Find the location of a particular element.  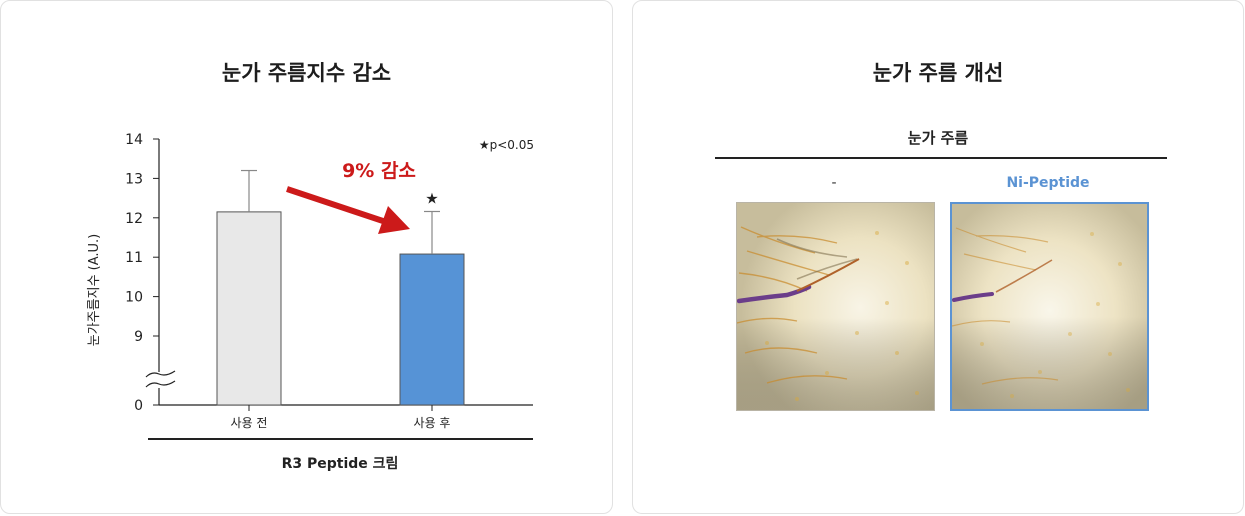

group-header: 눈가 주름 is located at coordinates (938, 138).